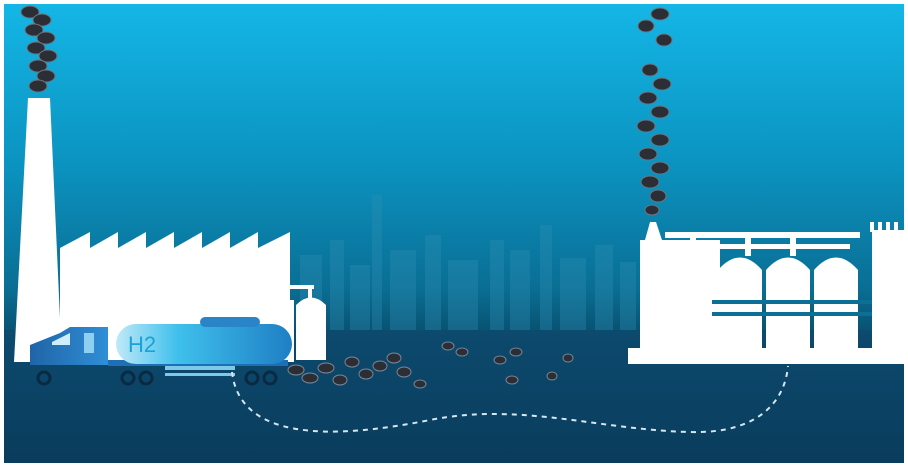 The image size is (908, 467). I want to click on factory-right, so click(766, 293).